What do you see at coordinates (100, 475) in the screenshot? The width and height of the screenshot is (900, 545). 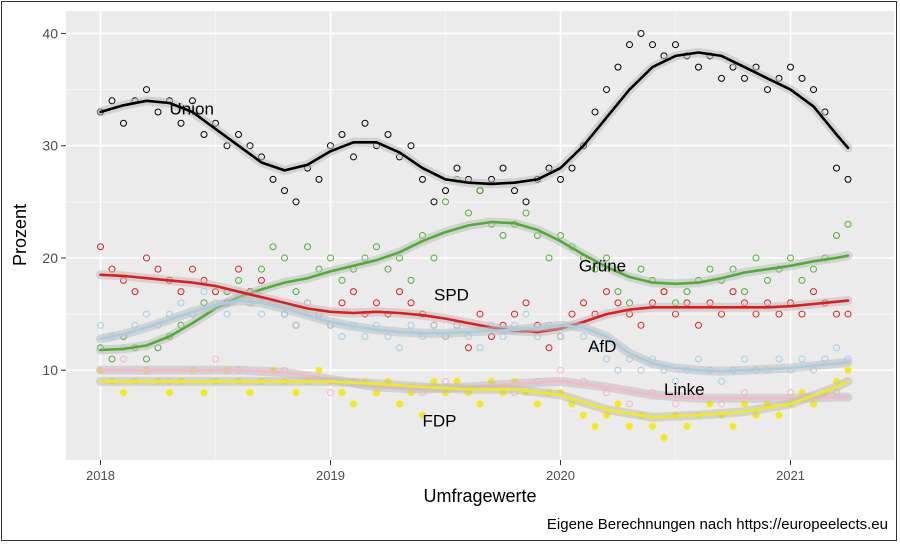 I see `x-tick-label: 2018` at bounding box center [100, 475].